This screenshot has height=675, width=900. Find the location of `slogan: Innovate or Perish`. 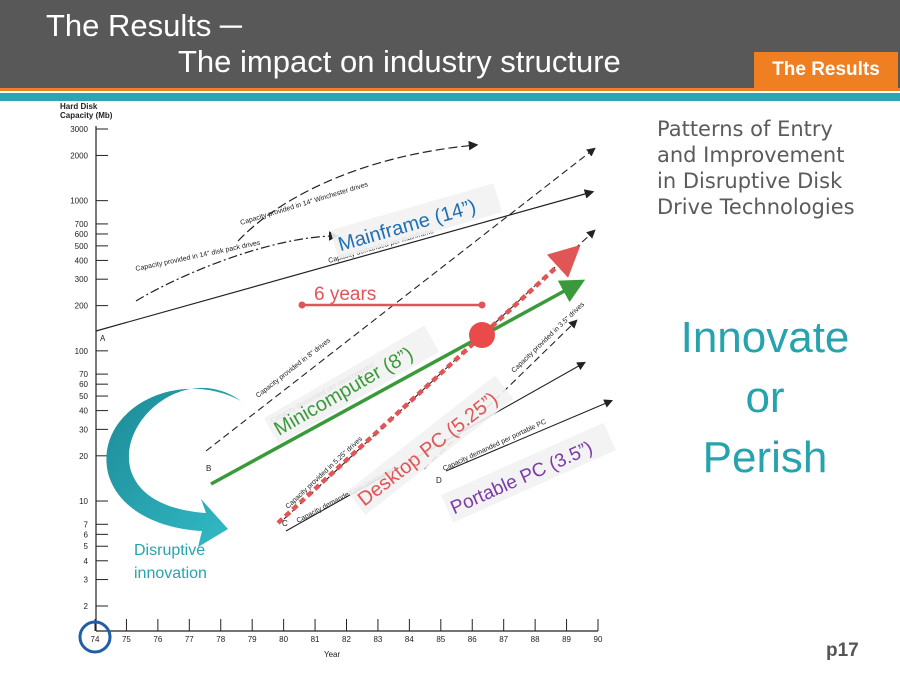

slogan: Innovate or Perish is located at coordinates (765, 398).